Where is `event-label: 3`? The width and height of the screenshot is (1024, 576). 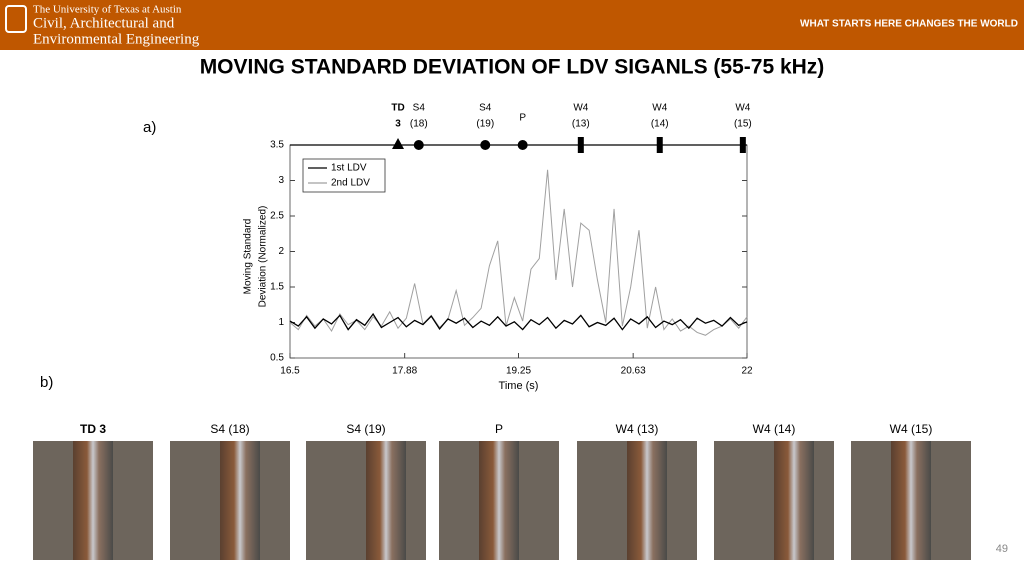 event-label: 3 is located at coordinates (398, 124).